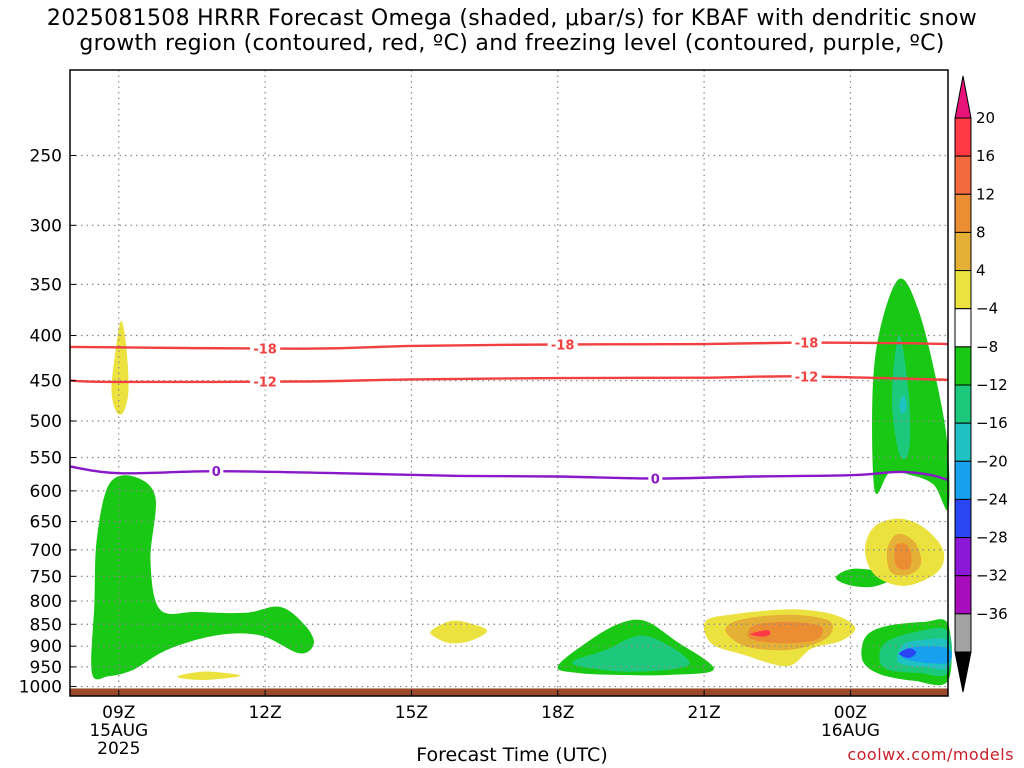 The width and height of the screenshot is (1024, 768). What do you see at coordinates (985, 194) in the screenshot?
I see `colorbar-label: 12` at bounding box center [985, 194].